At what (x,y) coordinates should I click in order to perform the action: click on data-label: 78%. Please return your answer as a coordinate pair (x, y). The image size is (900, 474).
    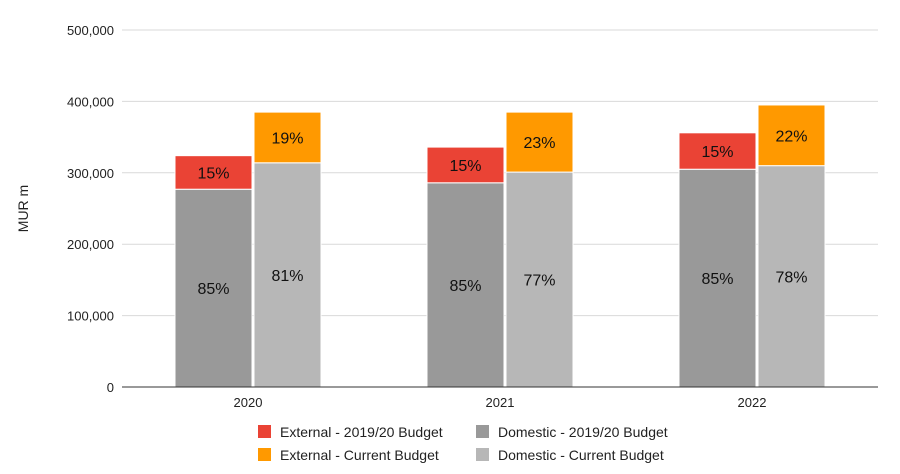
    Looking at the image, I should click on (791, 277).